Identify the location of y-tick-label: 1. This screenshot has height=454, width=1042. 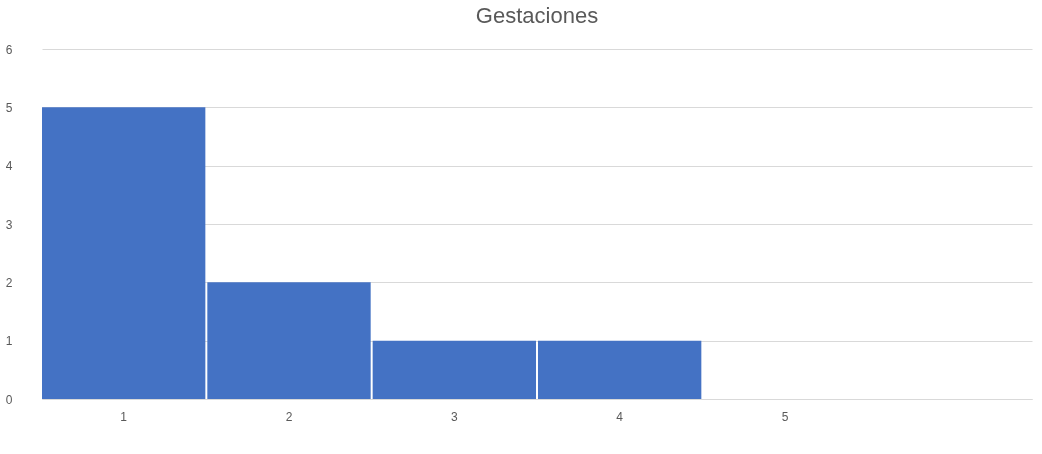
(9, 341).